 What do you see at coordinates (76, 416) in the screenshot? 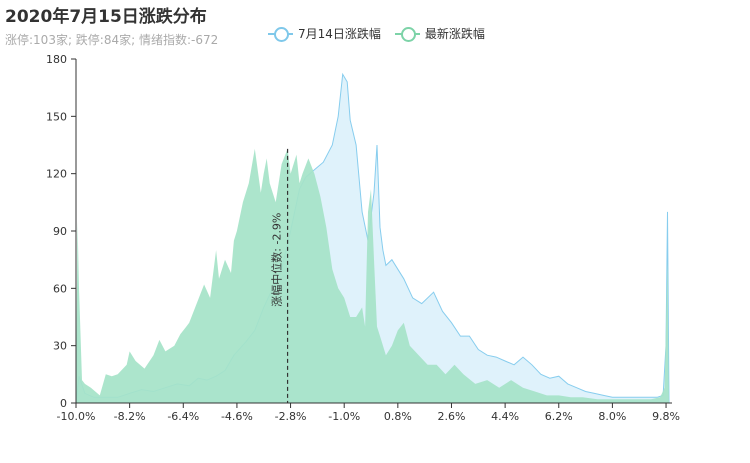
I see `x-tick-label: -10.0%` at bounding box center [76, 416].